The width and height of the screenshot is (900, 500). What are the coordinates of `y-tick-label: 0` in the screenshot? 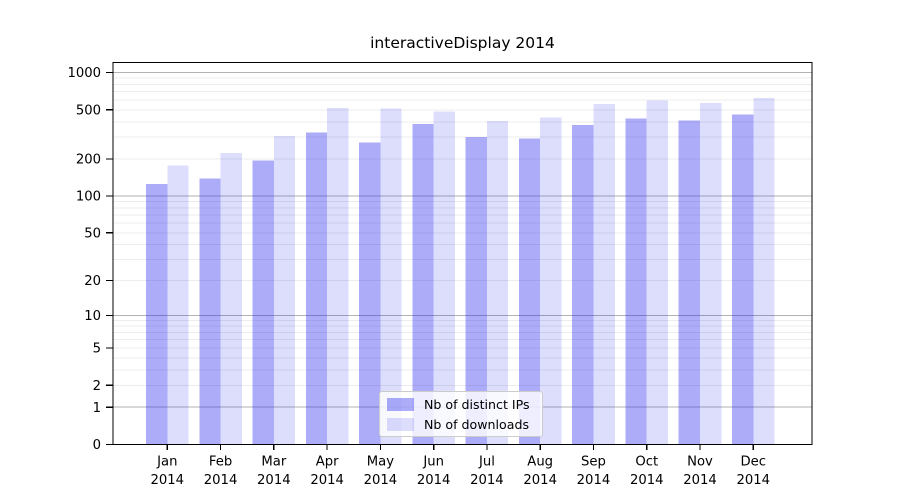 It's located at (97, 445).